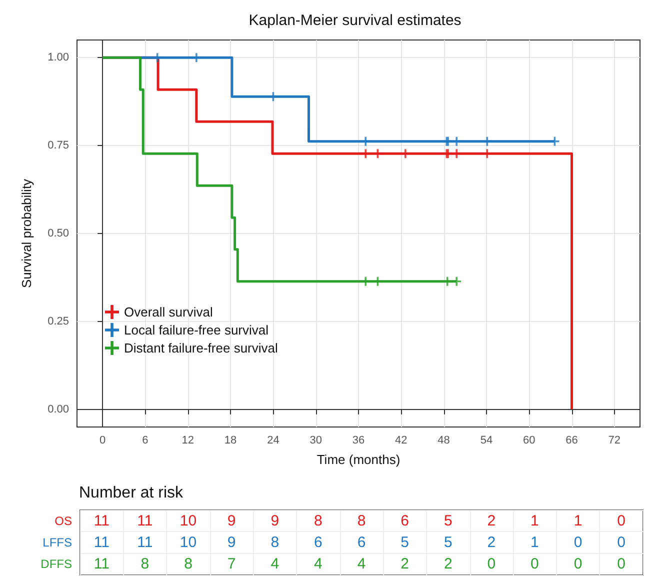 This screenshot has height=577, width=654. Describe the element at coordinates (201, 348) in the screenshot. I see `legend-label: Distant failure-free survival` at that location.